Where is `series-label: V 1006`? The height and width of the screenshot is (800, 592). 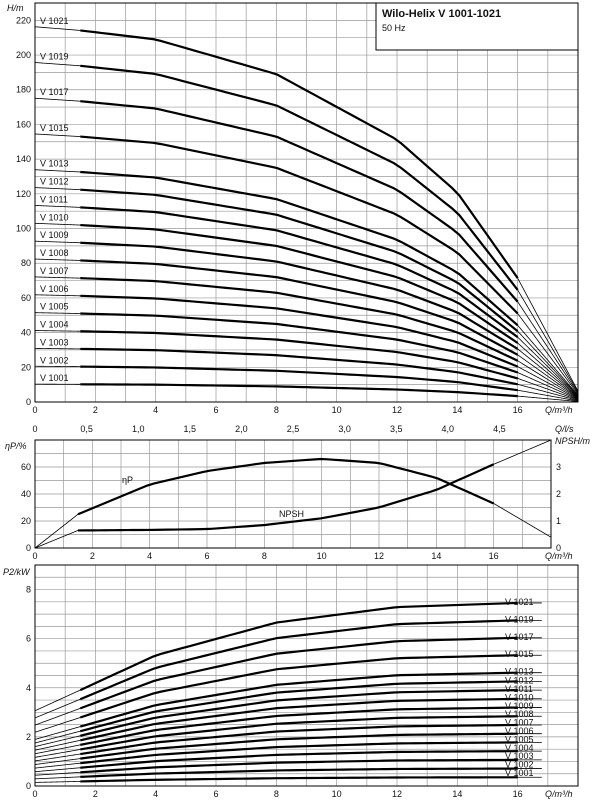
series-label: V 1006 is located at coordinates (54, 289).